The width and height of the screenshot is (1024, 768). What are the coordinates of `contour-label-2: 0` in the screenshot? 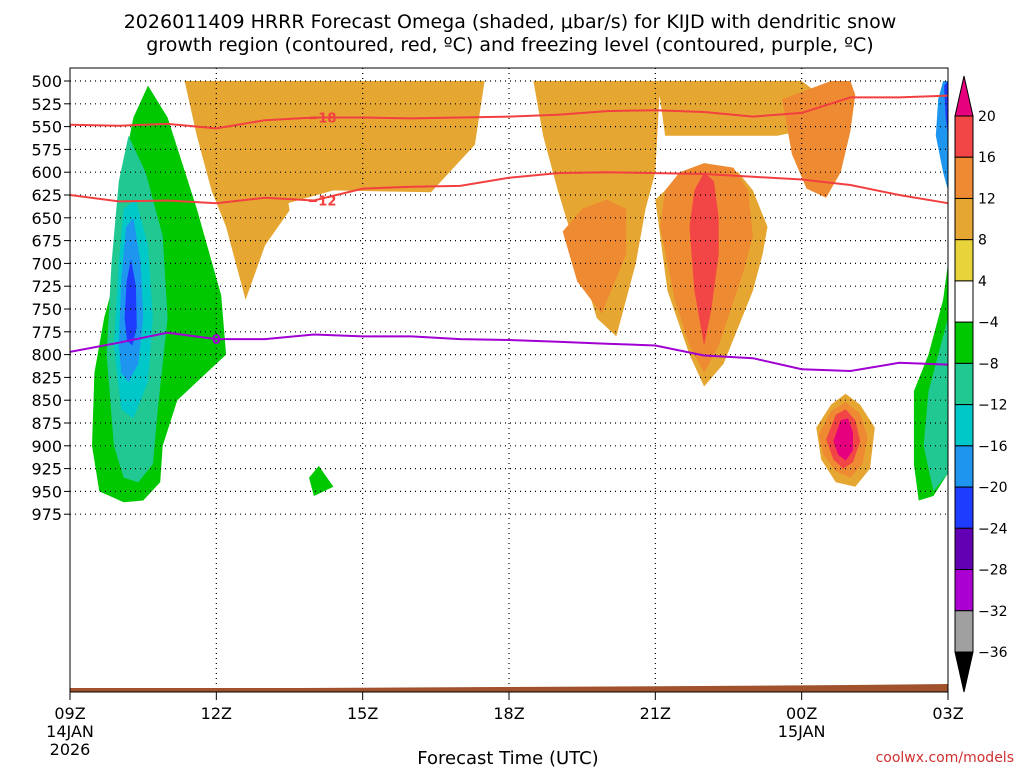 It's located at (216, 340).